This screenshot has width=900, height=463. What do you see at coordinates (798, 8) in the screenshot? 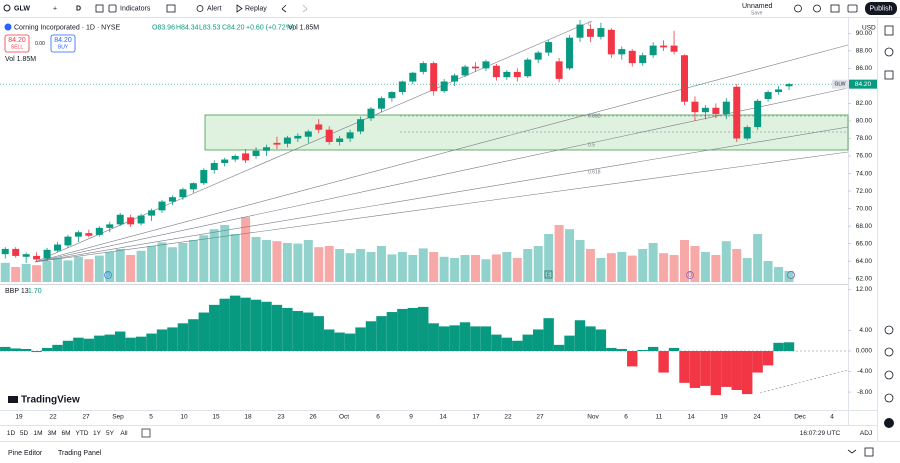
I see `quick-search-icon` at bounding box center [798, 8].